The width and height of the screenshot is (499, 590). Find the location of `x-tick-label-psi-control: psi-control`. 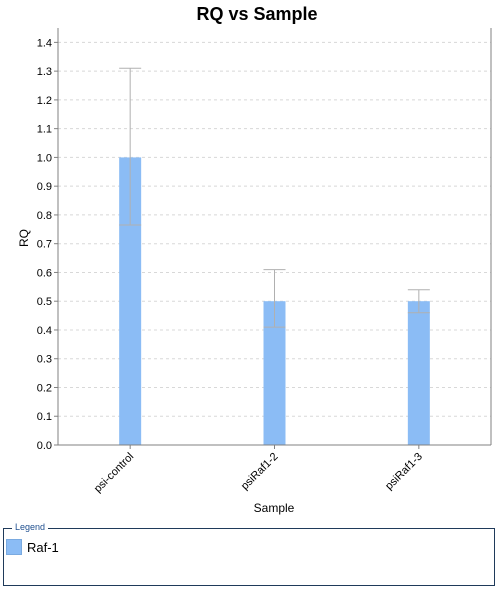

x-tick-label-psi-control: psi-control is located at coordinates (114, 473).